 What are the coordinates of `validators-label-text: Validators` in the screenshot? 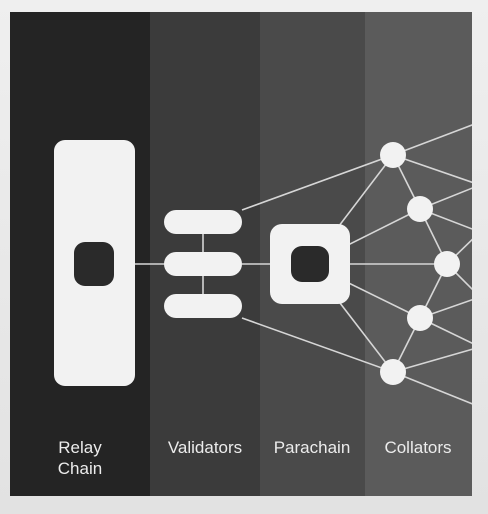 It's located at (205, 447).